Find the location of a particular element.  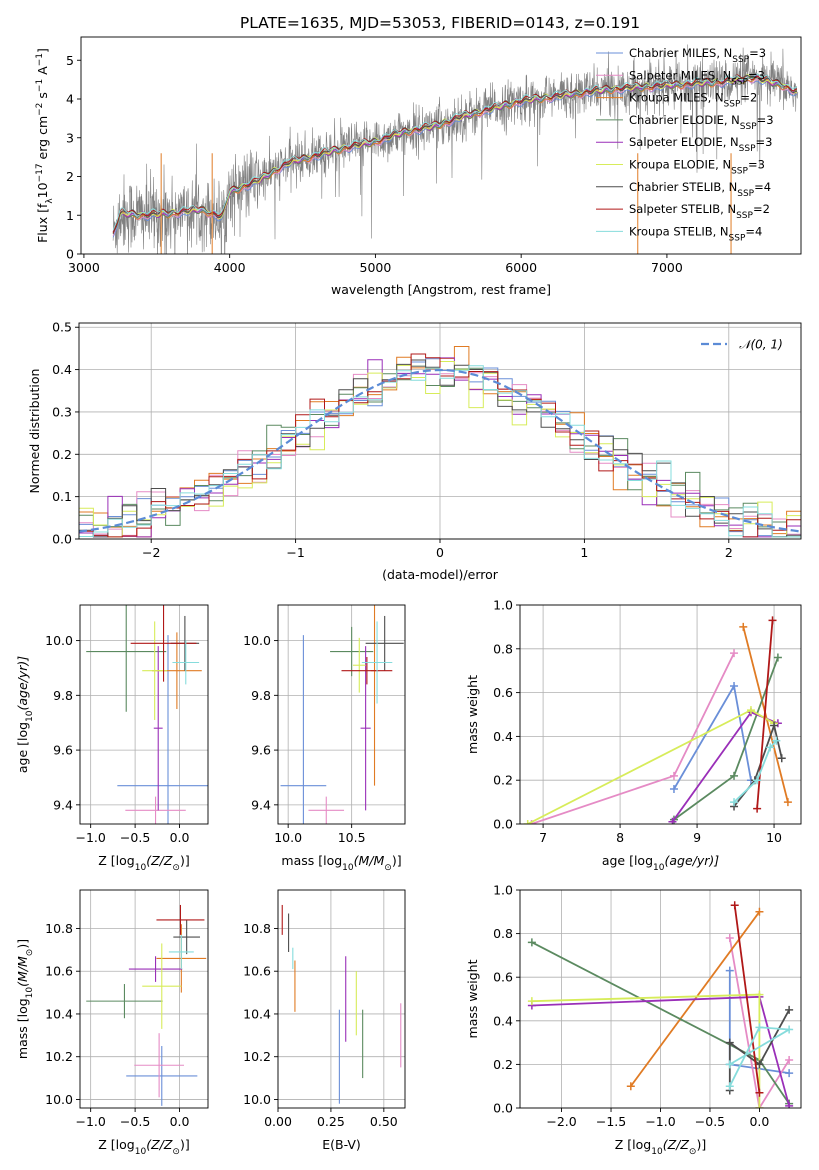

label-part: =4 is located at coordinates (762, 187).